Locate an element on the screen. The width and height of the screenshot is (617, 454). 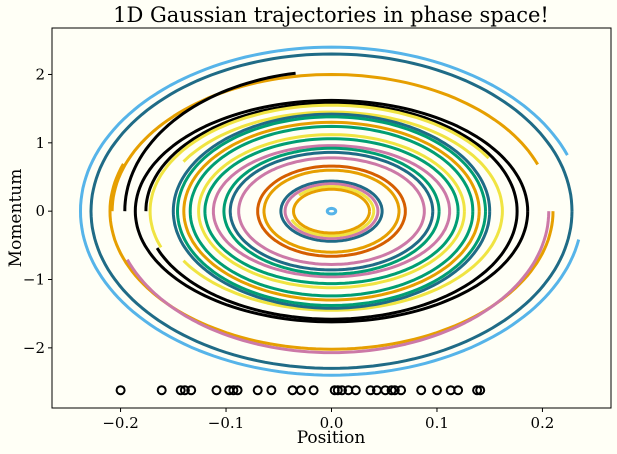
x-tick-label: −0.2 is located at coordinates (120, 423).